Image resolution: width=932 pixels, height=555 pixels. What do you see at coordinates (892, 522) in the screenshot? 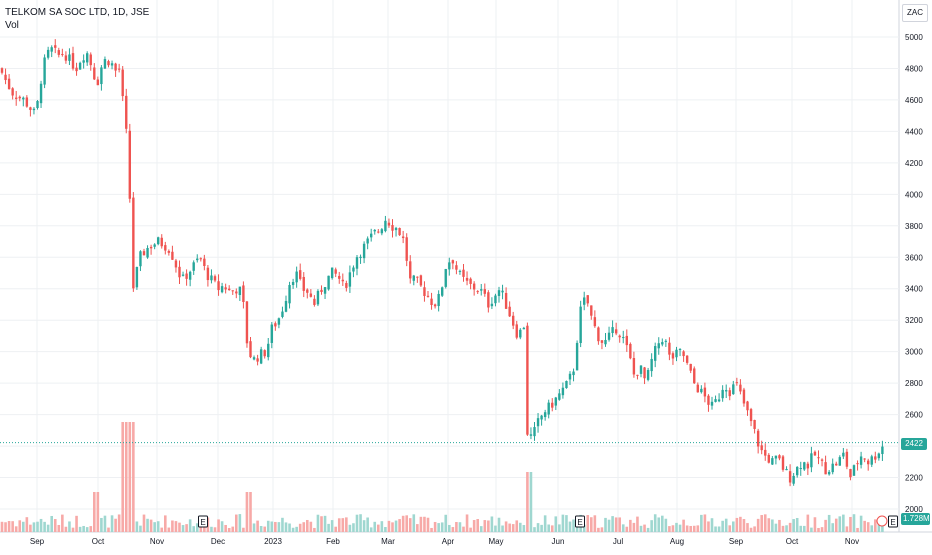
I see `earnings-marker-label: E` at bounding box center [892, 522].